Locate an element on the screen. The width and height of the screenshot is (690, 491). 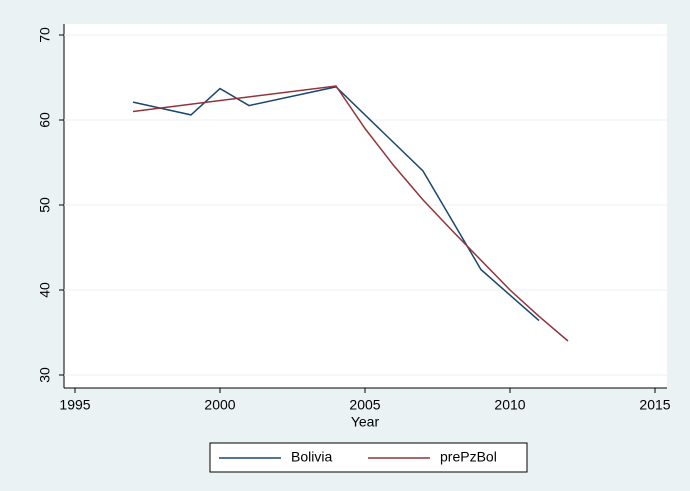
y-tick-label: 40 is located at coordinates (45, 290).